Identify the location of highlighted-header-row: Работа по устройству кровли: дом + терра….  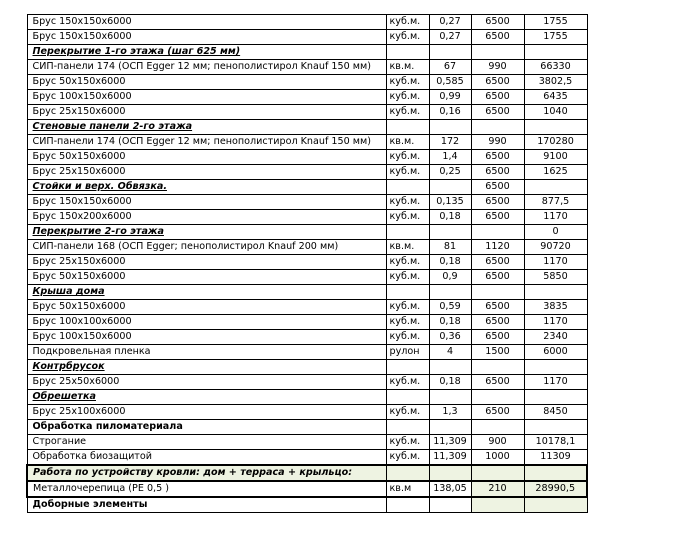
(307, 473).